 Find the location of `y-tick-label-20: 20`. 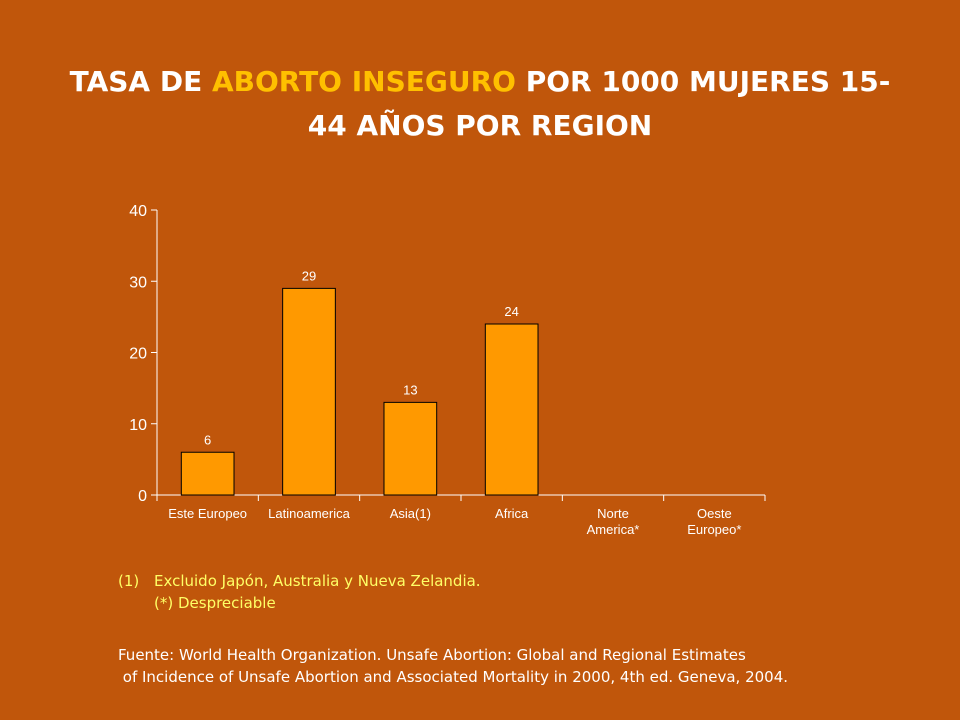

y-tick-label-20: 20 is located at coordinates (138, 354).